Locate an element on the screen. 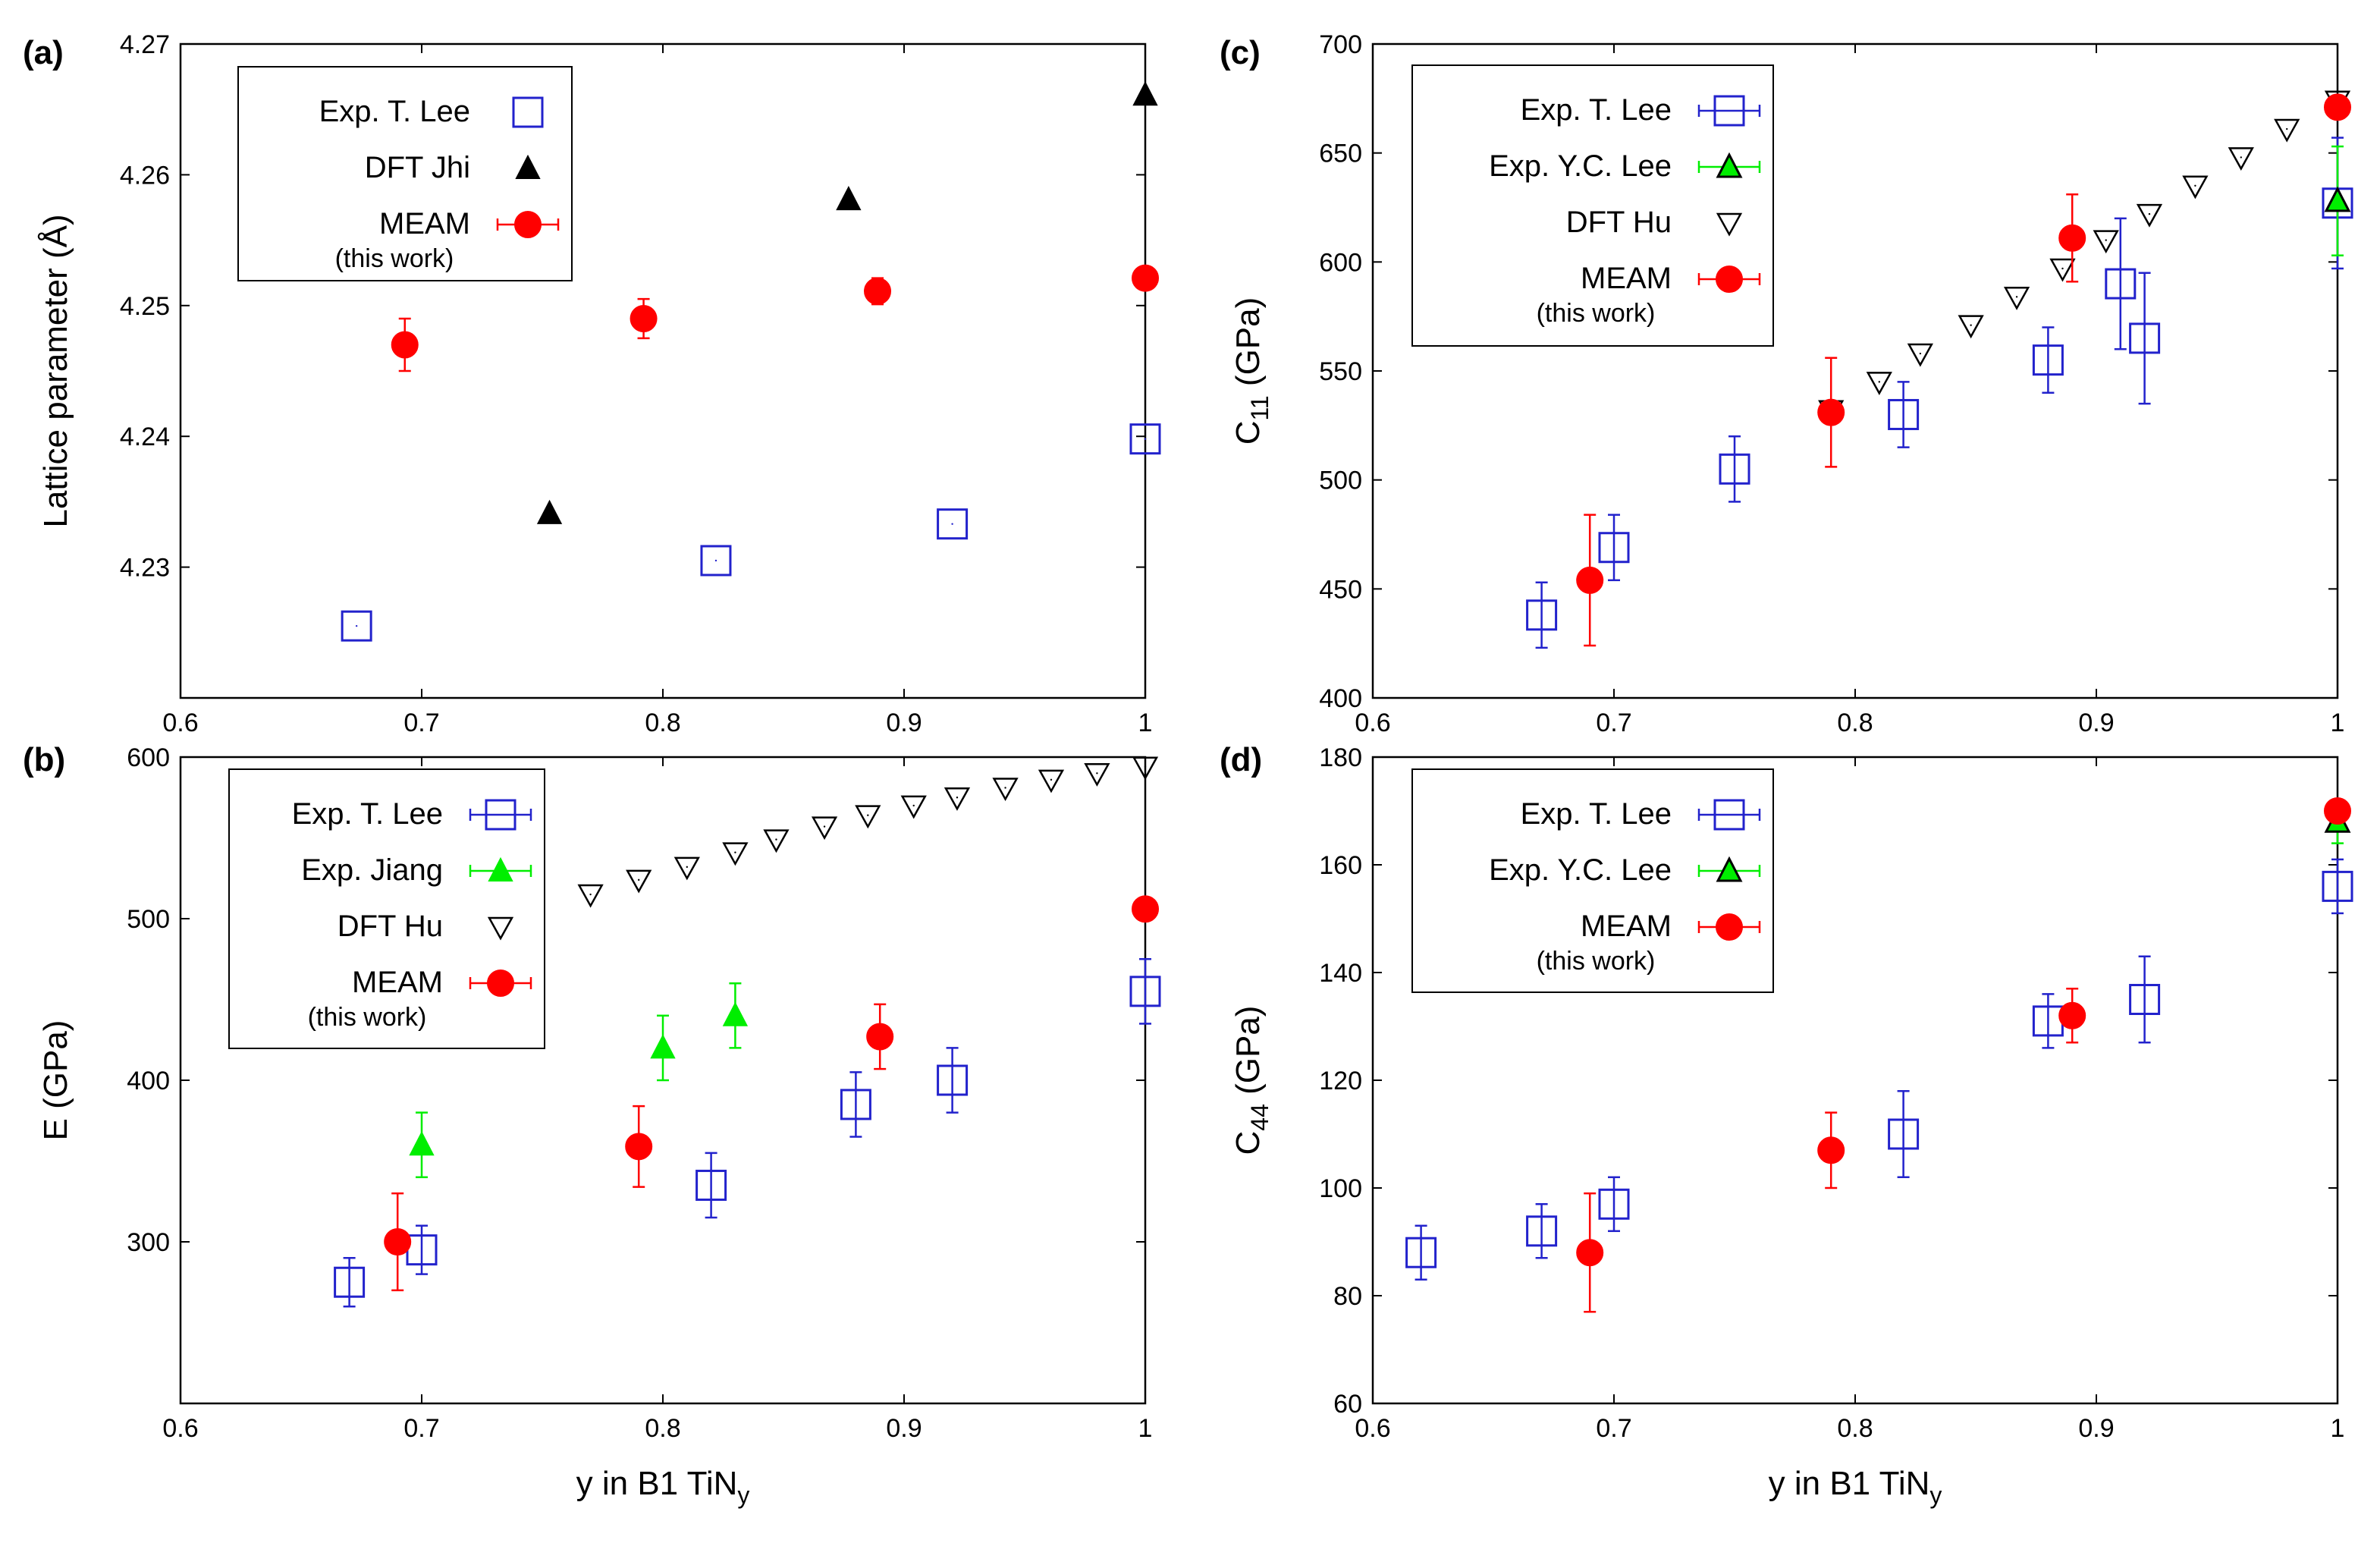  series-exp-t-lee is located at coordinates (1939, 393).